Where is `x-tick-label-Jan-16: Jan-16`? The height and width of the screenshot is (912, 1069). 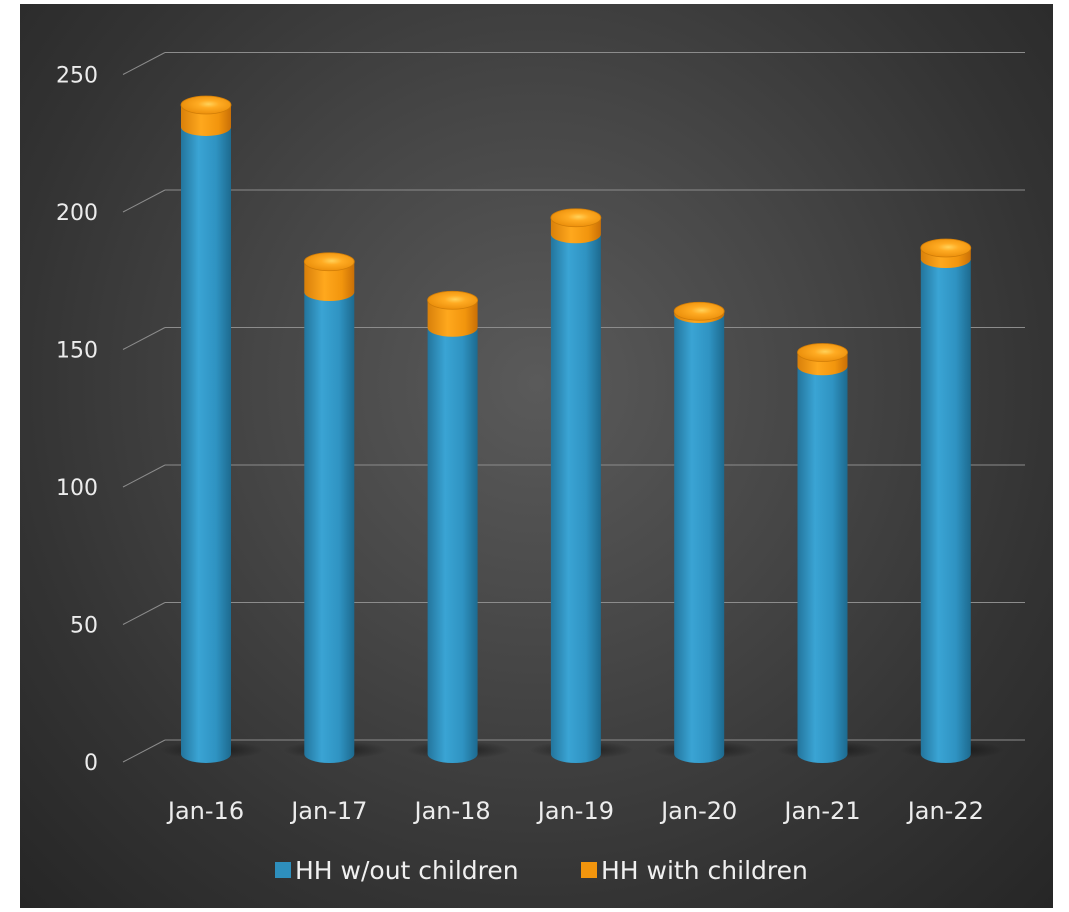 x-tick-label-Jan-16: Jan-16 is located at coordinates (205, 811).